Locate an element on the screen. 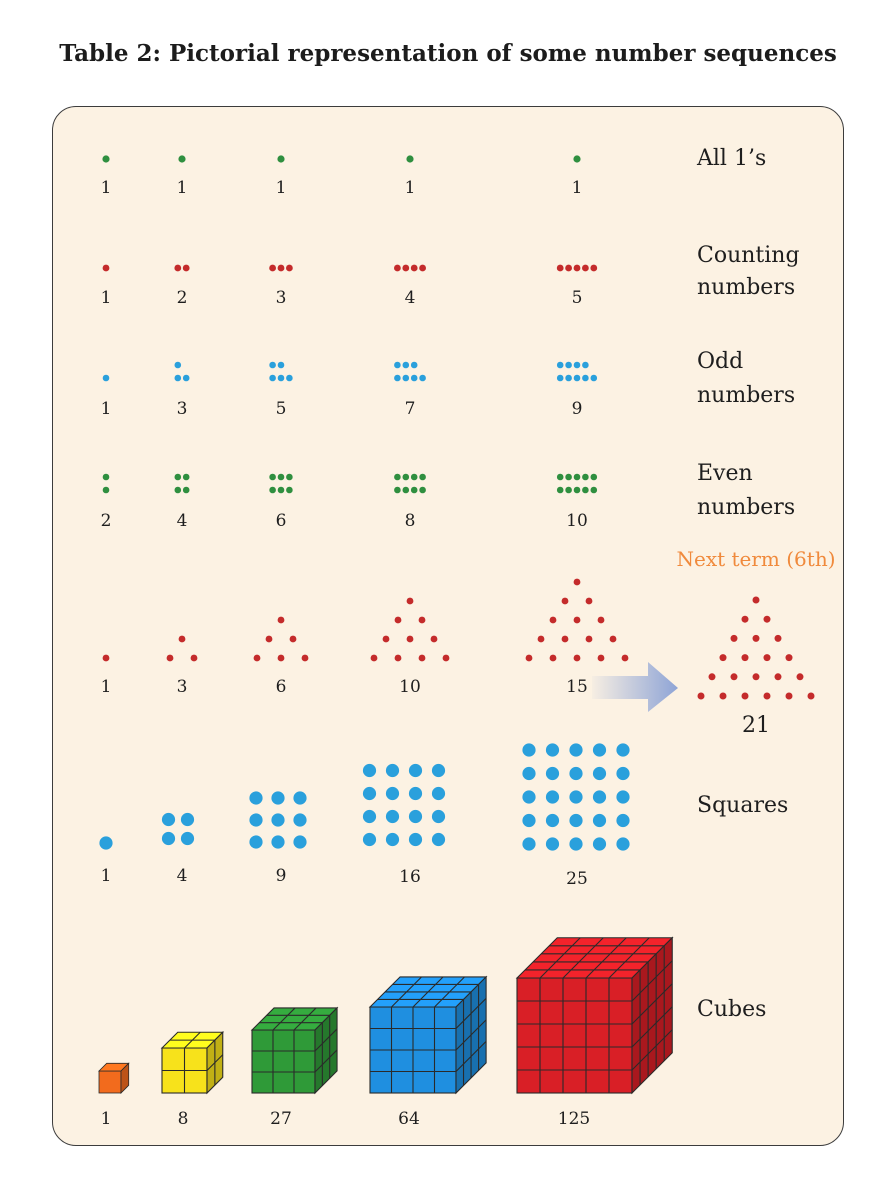 This screenshot has width=896, height=1197. squares-row-label: Squares is located at coordinates (742, 805).